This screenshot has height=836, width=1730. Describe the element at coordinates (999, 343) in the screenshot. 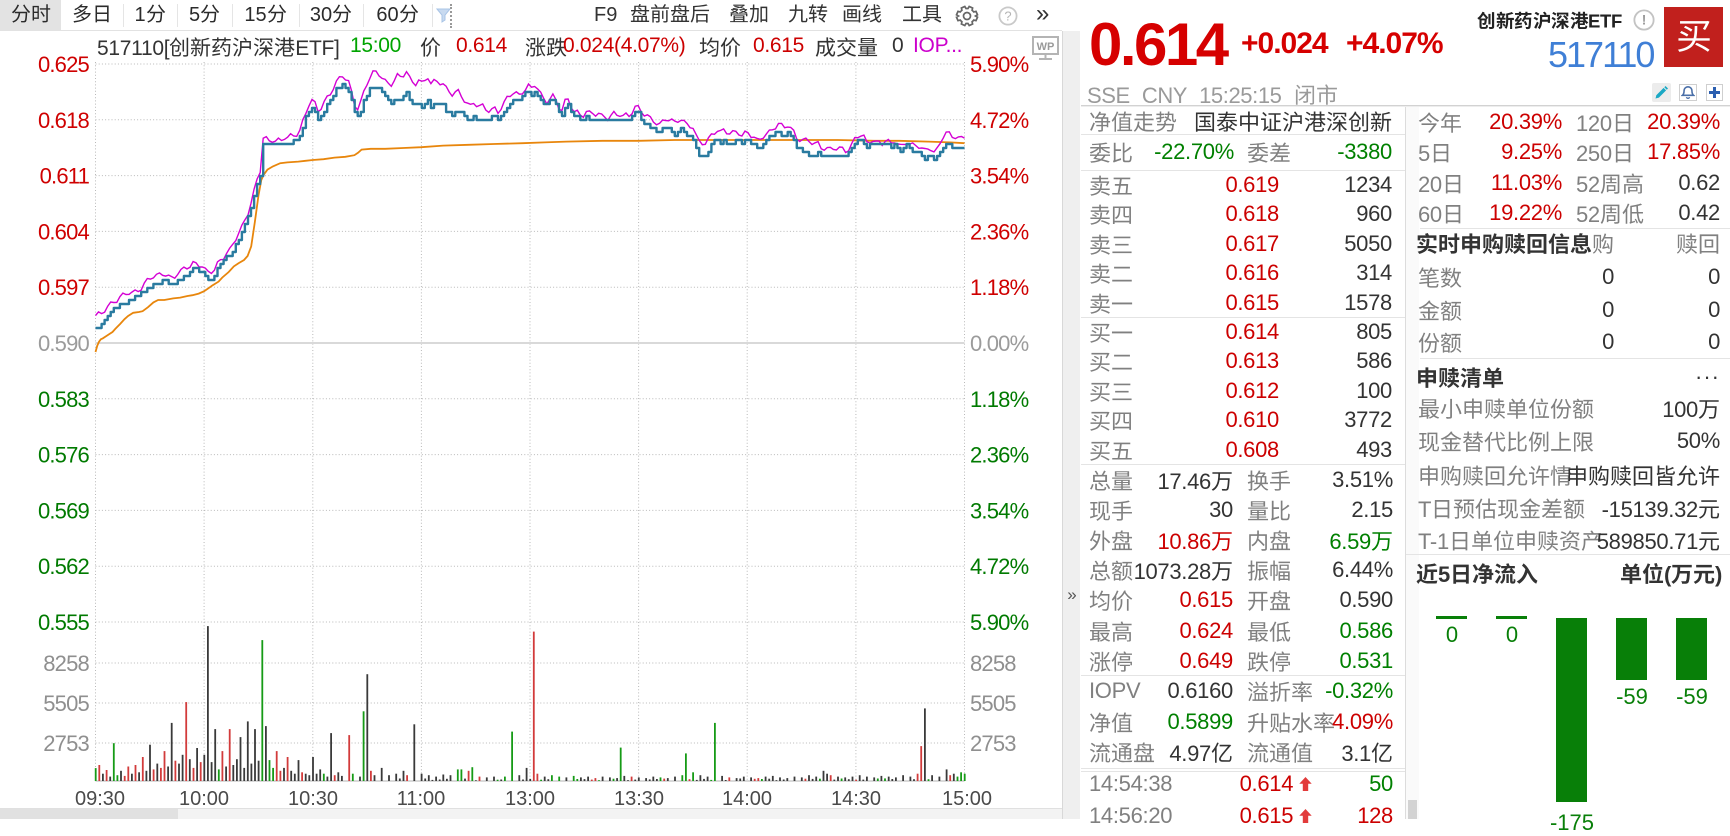

I see `svg-text: 0.00%` at that location.